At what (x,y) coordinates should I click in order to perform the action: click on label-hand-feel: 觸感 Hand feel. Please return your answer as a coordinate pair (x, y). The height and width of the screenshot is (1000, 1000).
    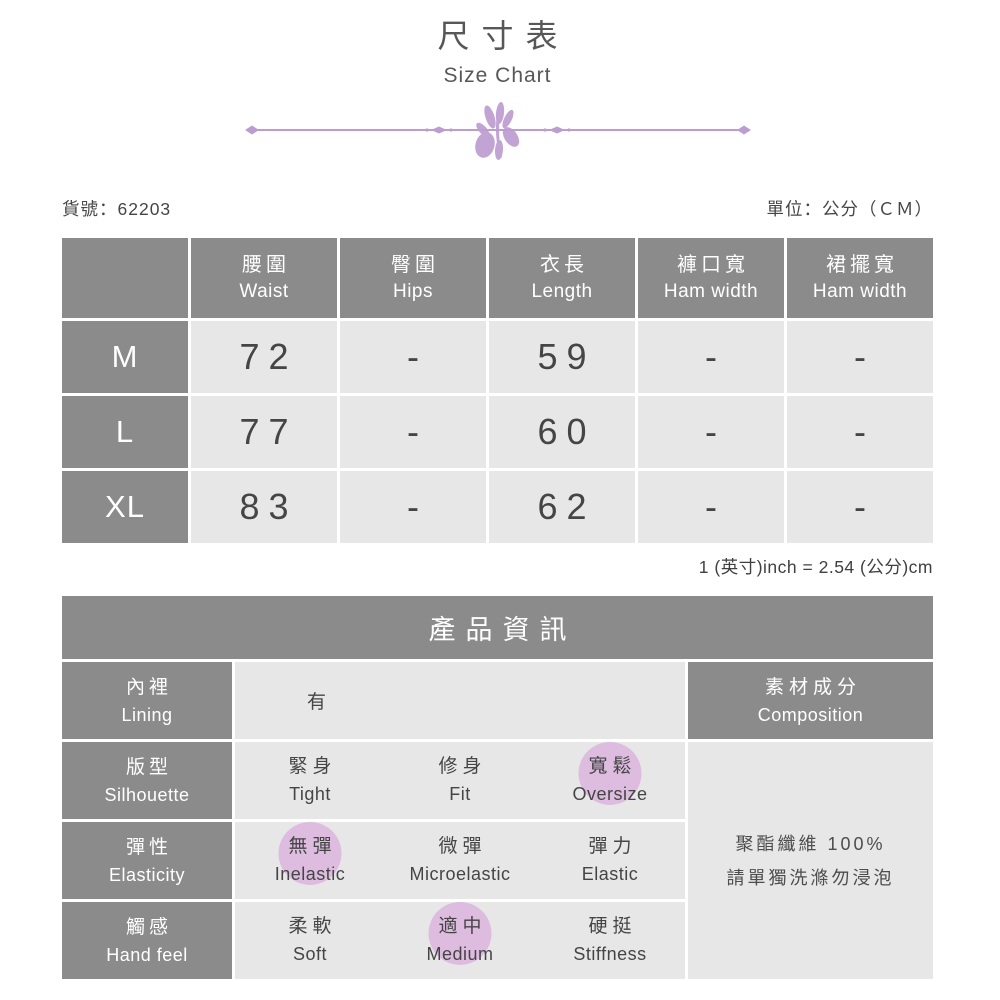
    Looking at the image, I should click on (147, 940).